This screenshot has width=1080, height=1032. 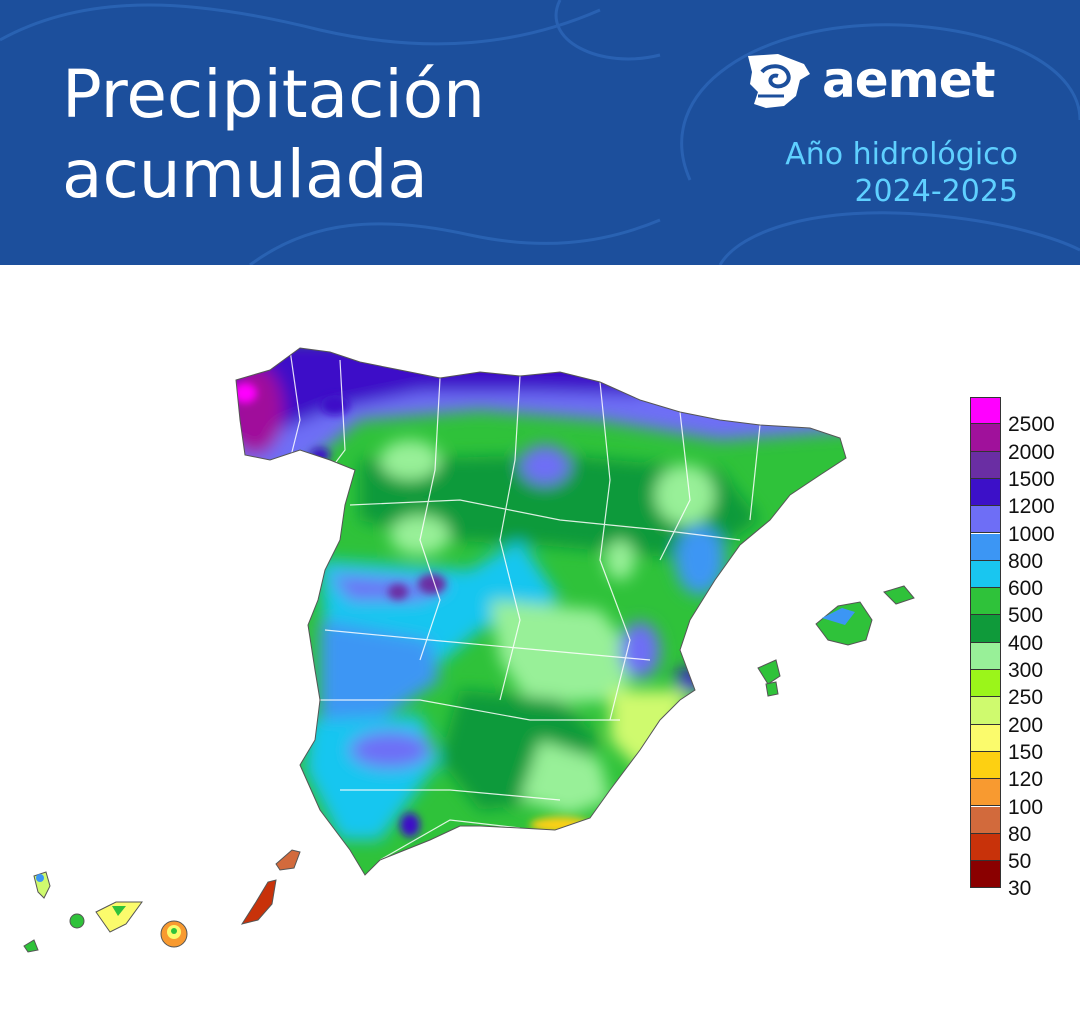 I want to click on legend-label: 250, so click(x=1026, y=698).